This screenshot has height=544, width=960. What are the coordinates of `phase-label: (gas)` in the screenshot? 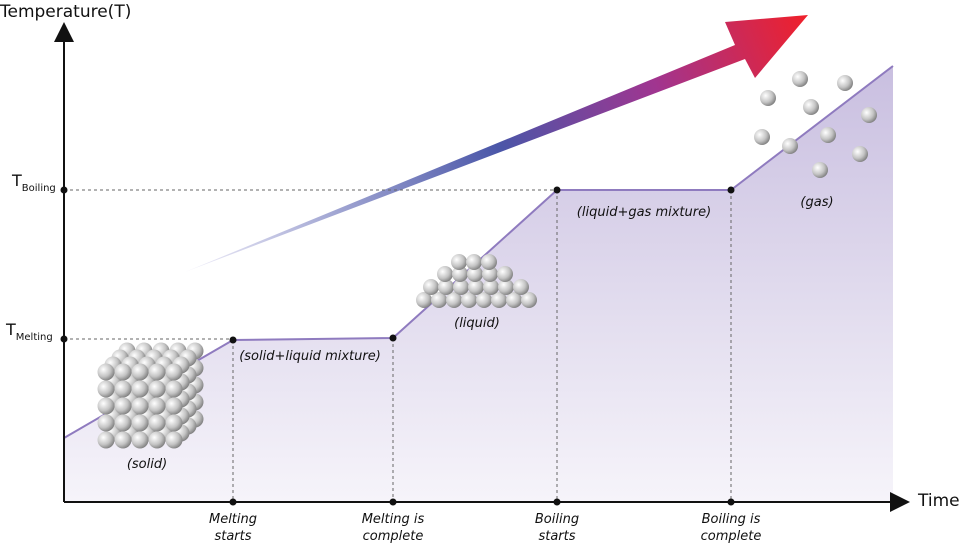 It's located at (816, 202).